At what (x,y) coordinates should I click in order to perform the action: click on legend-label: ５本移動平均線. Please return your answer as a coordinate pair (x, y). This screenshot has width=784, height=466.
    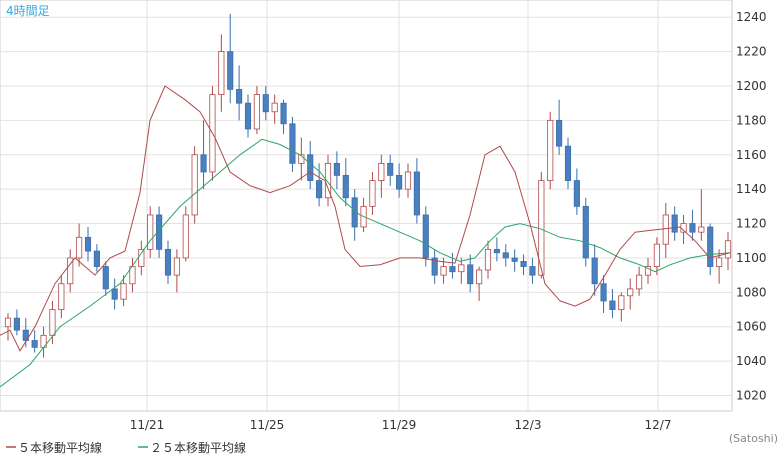
    Looking at the image, I should click on (60, 447).